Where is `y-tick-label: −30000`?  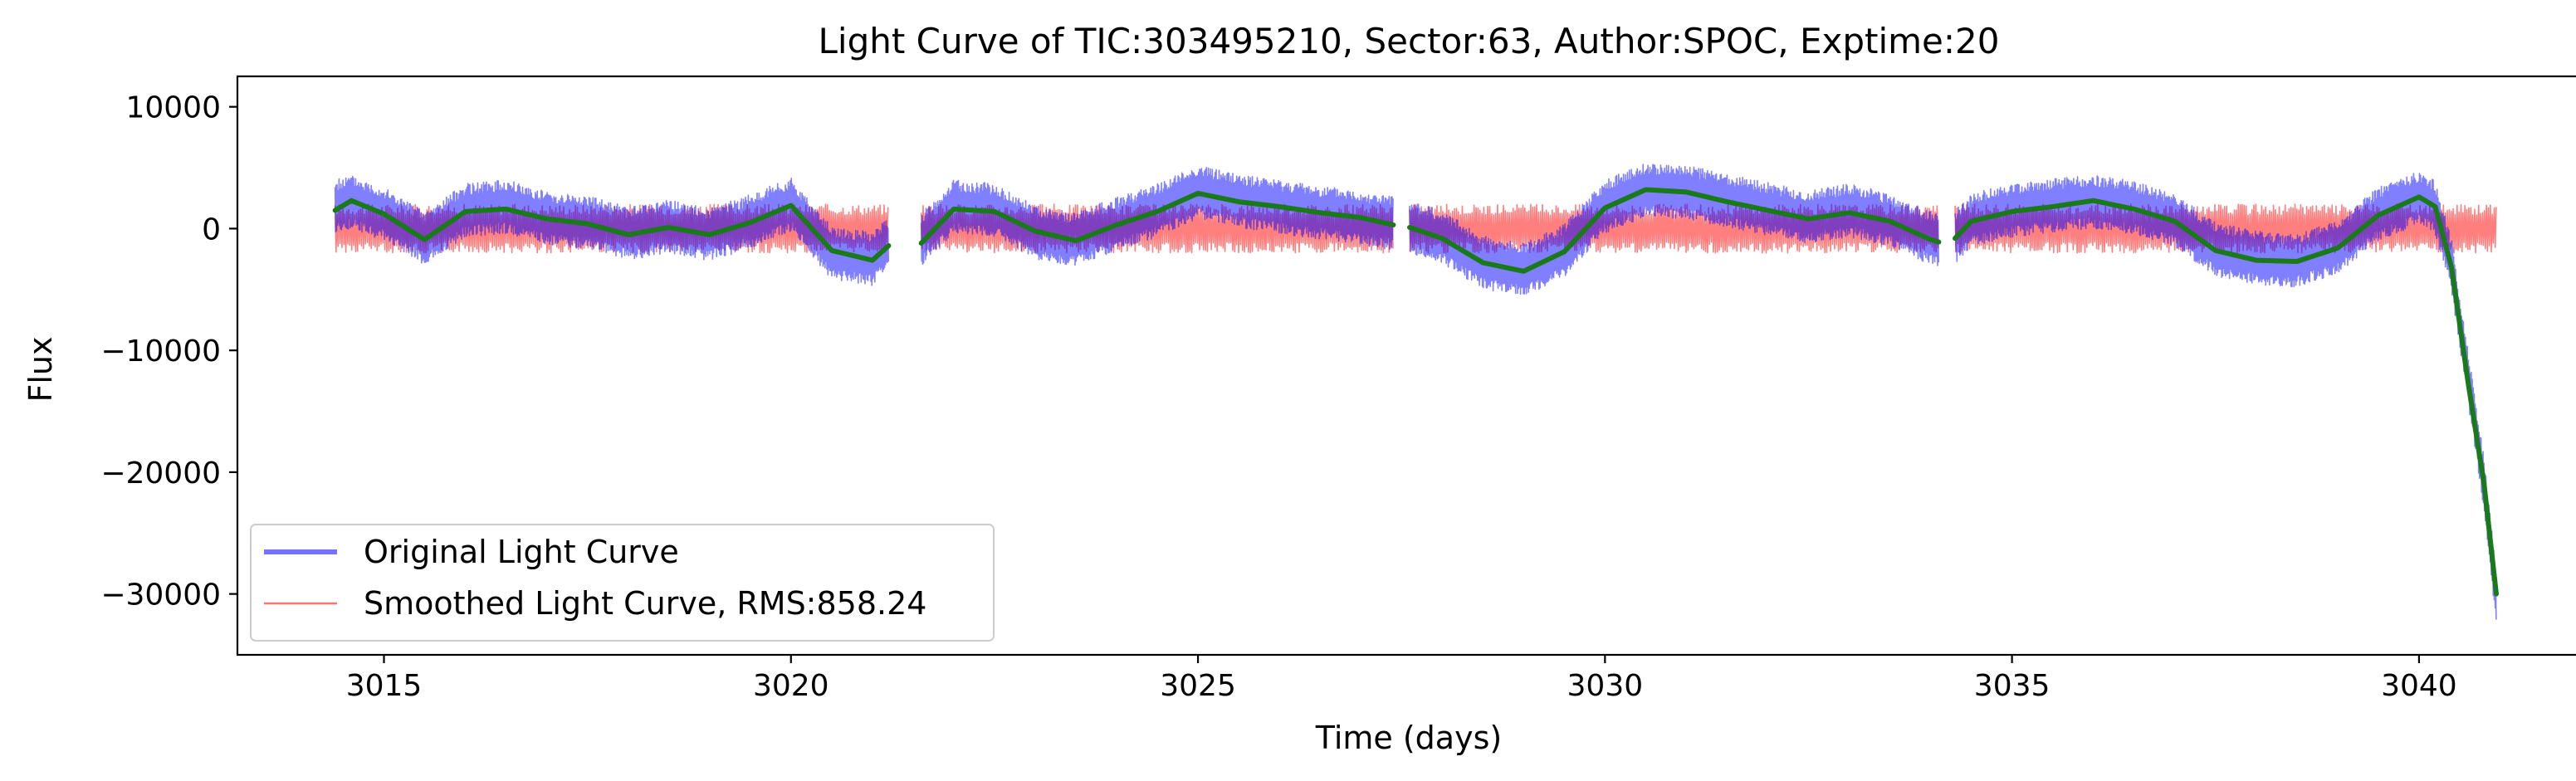
y-tick-label: −30000 is located at coordinates (160, 595).